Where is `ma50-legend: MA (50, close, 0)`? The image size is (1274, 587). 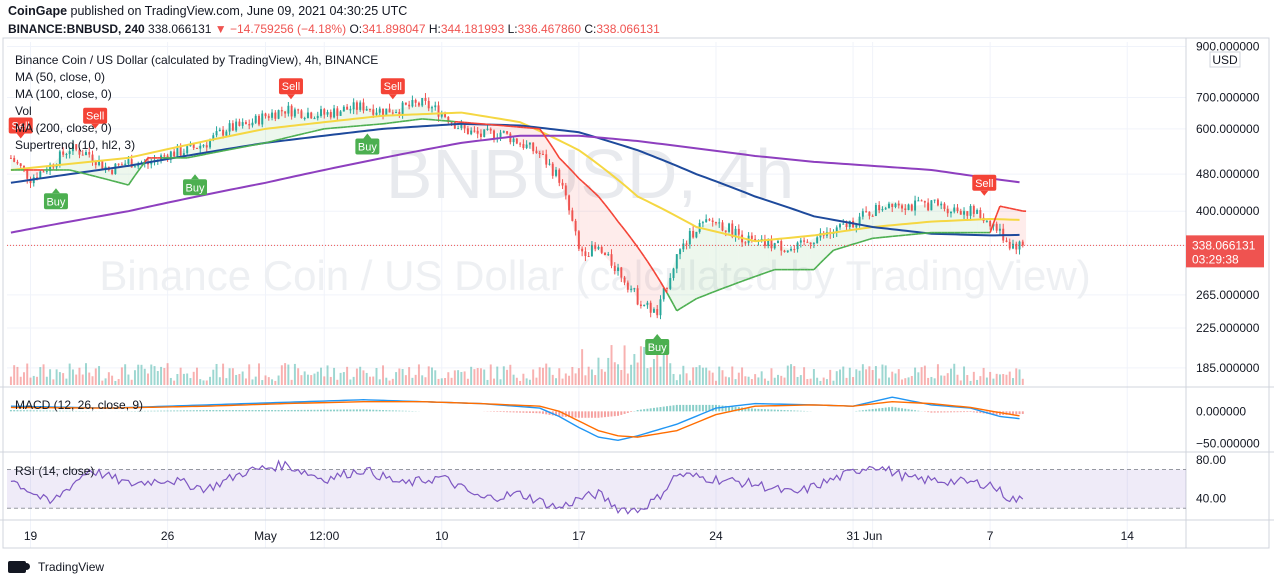 ma50-legend: MA (50, close, 0) is located at coordinates (60, 77).